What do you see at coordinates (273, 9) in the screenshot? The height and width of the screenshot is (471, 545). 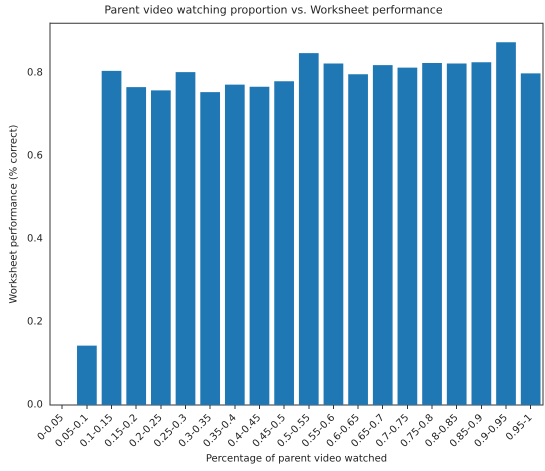 I see `chart-title: Parent video watching proportion vs. Worksheet performance` at bounding box center [273, 9].